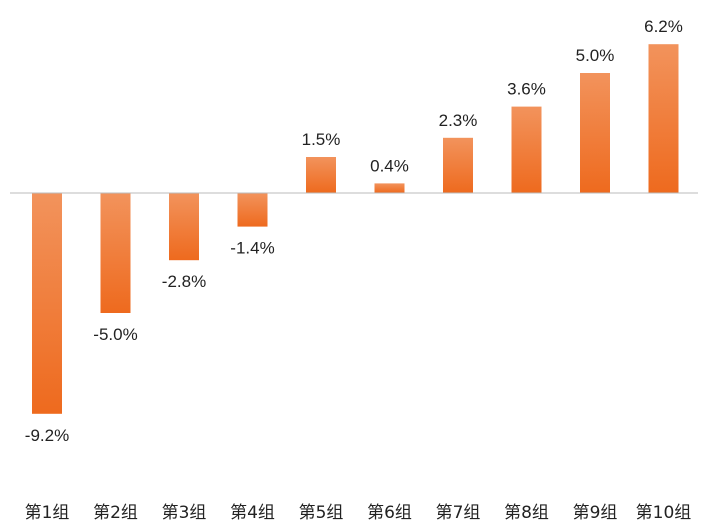  What do you see at coordinates (389, 513) in the screenshot?
I see `x-tick-label-6: 第6组` at bounding box center [389, 513].